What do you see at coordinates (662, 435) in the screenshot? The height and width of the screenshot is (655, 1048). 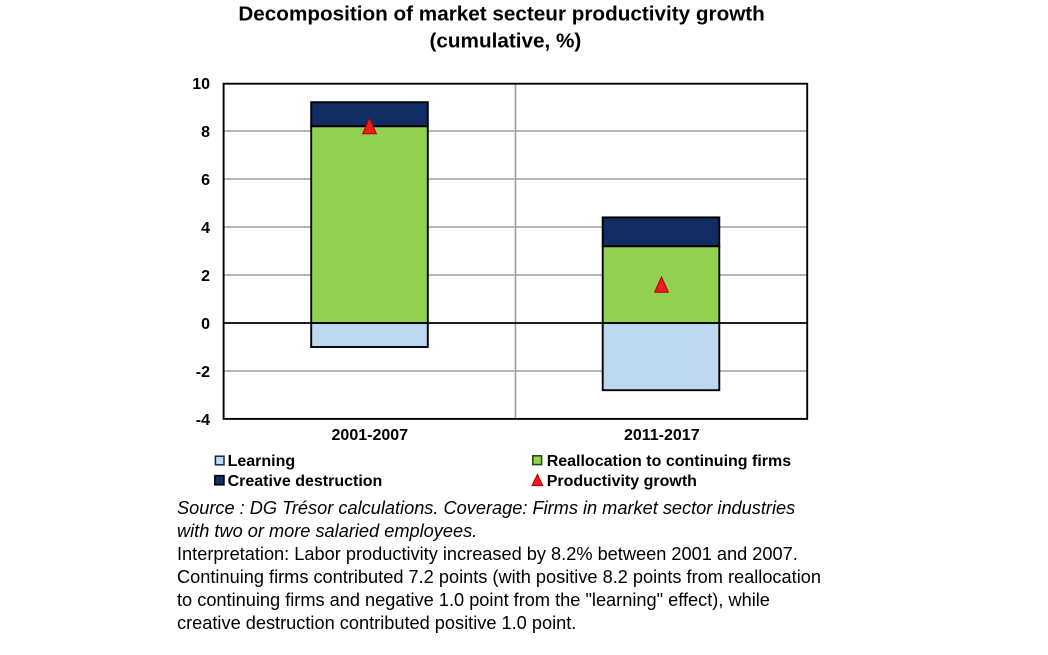 I see `svg-text: 2011-2017` at bounding box center [662, 435].